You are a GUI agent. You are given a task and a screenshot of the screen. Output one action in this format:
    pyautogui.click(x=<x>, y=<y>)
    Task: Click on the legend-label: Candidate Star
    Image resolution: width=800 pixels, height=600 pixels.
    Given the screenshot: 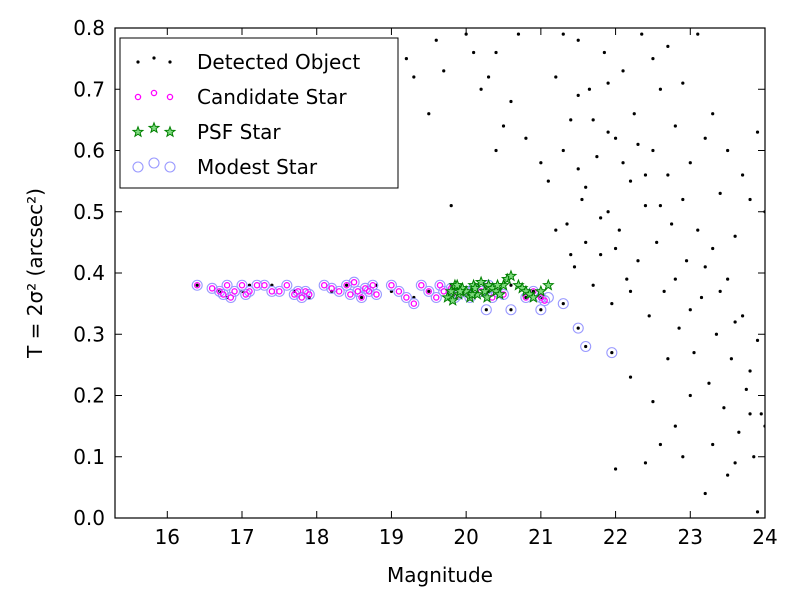 What is the action you would take?
    pyautogui.click(x=272, y=97)
    